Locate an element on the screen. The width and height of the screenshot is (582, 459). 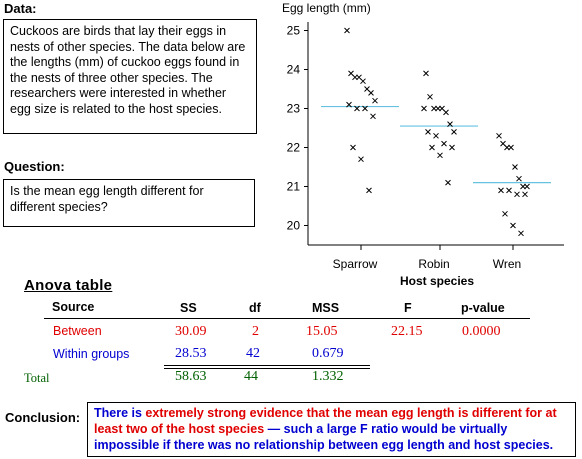
total-df: 44 is located at coordinates (251, 376).